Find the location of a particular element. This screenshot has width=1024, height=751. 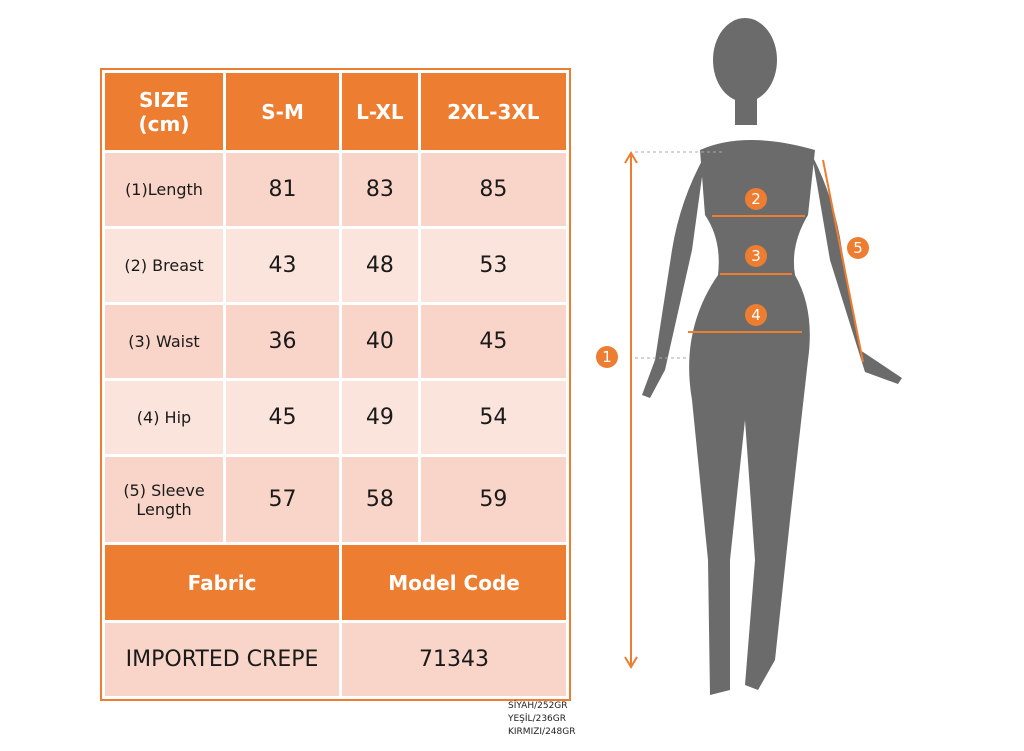

model-code-value: 71343 is located at coordinates (454, 659).